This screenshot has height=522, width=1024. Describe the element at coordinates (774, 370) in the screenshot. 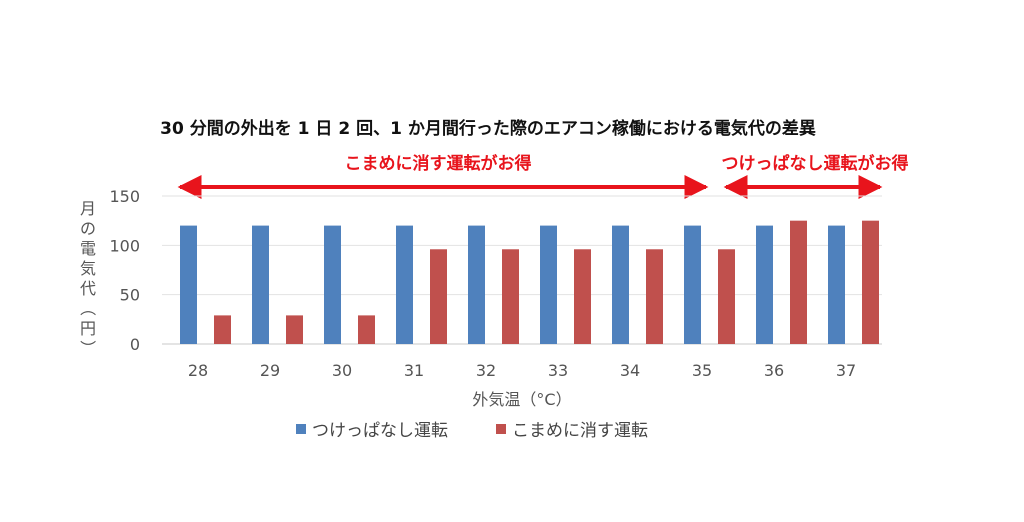

I see `x-tick-label: 36` at that location.